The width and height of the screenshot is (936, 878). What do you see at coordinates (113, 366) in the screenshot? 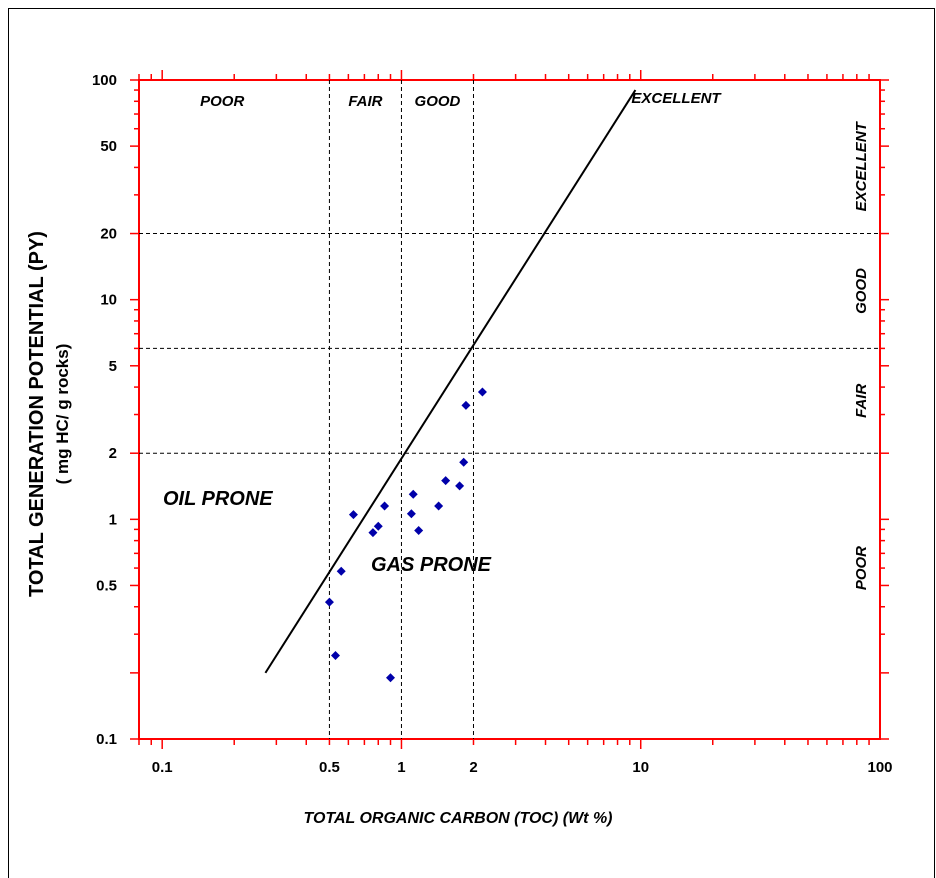
I see `y-tick-label: 5` at bounding box center [113, 366].